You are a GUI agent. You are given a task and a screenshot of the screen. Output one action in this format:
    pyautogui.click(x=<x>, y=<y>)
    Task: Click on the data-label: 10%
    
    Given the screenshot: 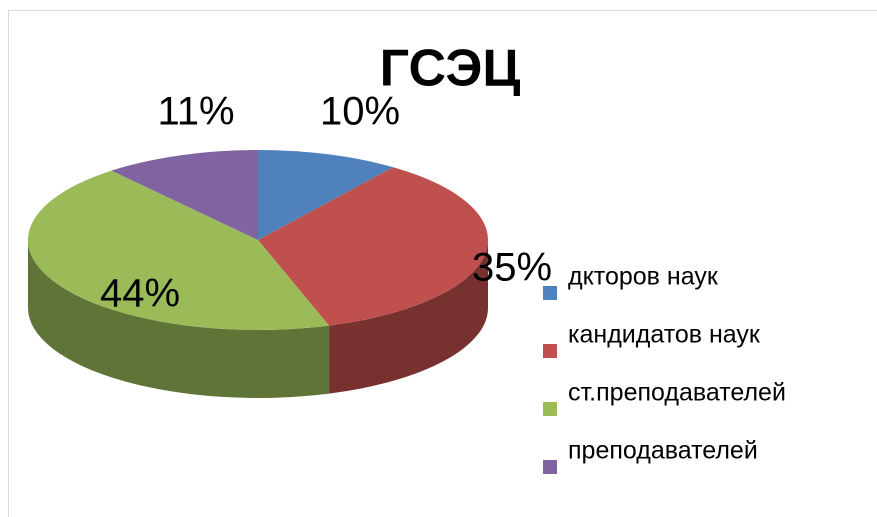 What is the action you would take?
    pyautogui.click(x=360, y=112)
    